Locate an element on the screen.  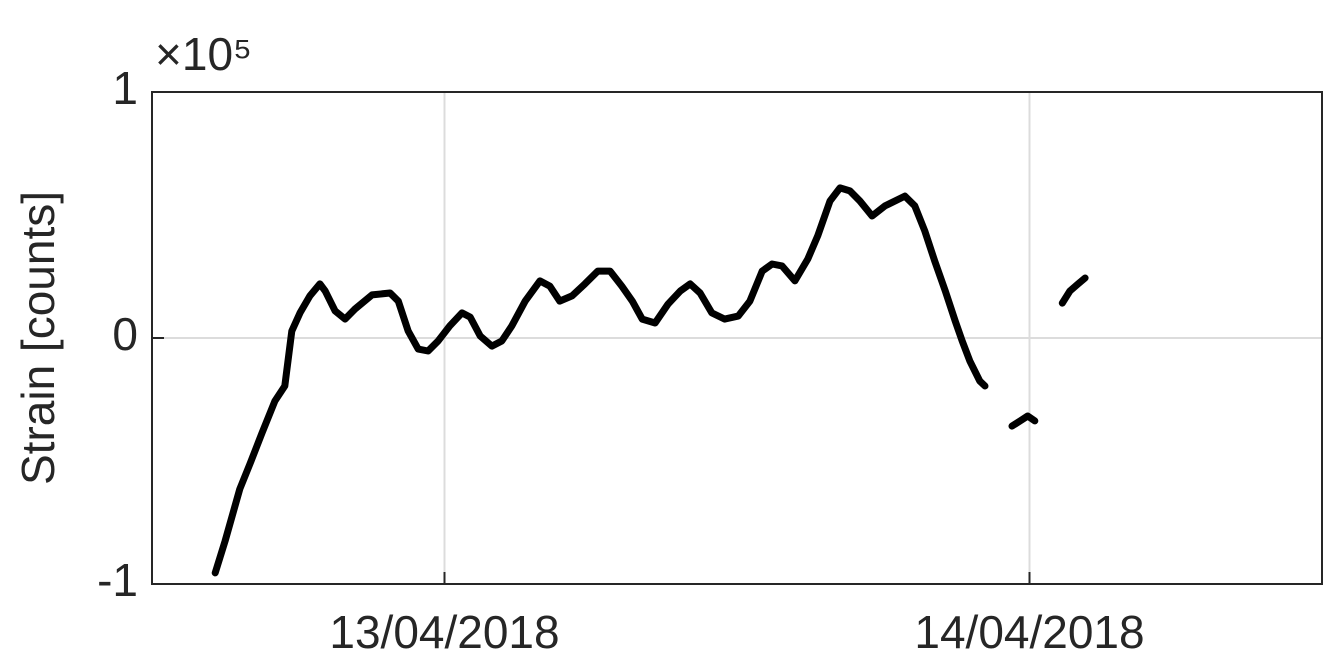
x-tick-label: 14/04/2018 is located at coordinates (1029, 632).